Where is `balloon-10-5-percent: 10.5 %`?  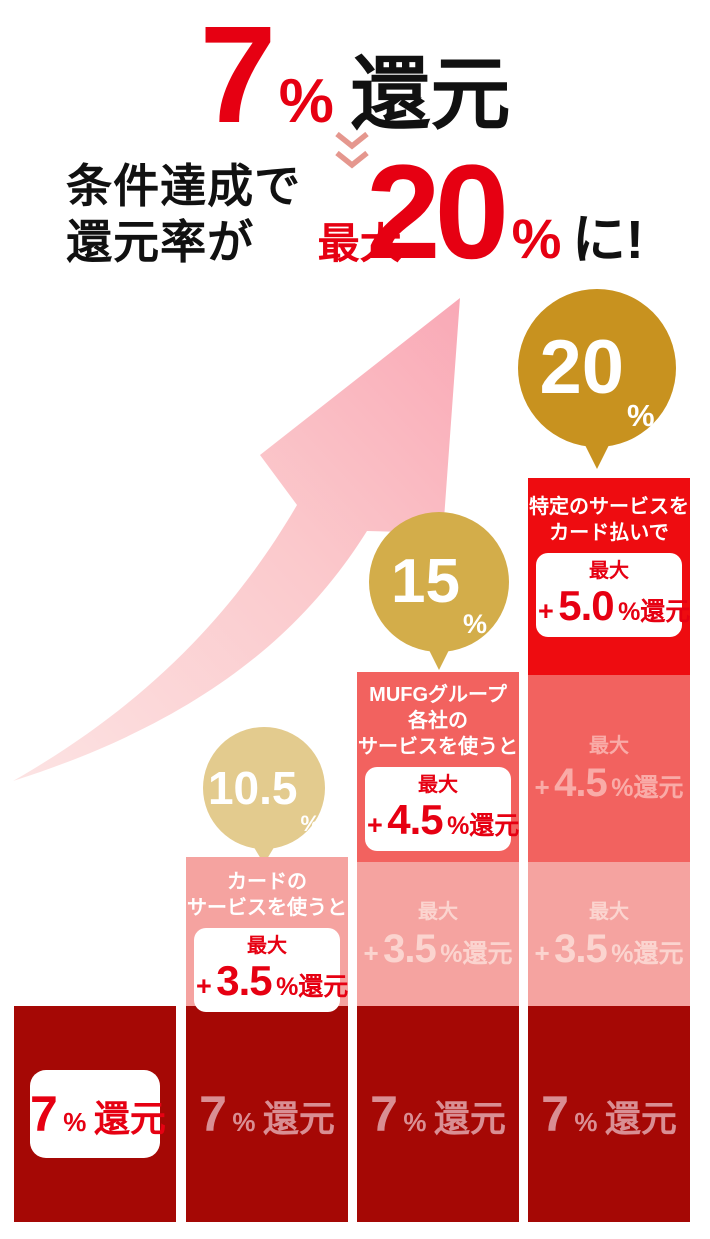 balloon-10-5-percent: 10.5 % is located at coordinates (264, 788).